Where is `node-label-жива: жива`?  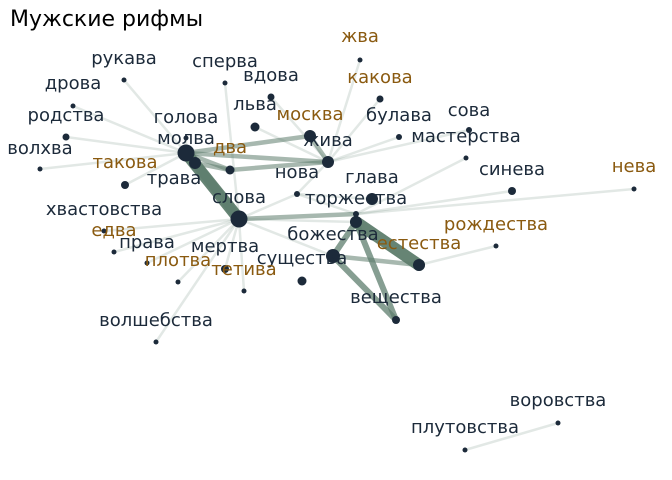 node-label-жива: жива is located at coordinates (328, 140).